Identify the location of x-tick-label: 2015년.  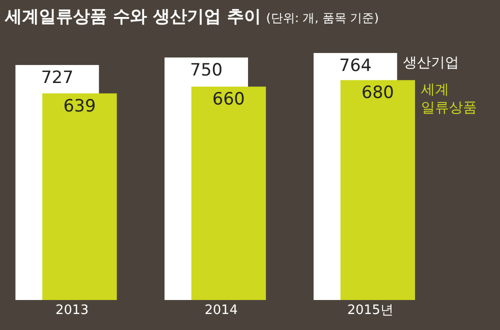
(370, 310).